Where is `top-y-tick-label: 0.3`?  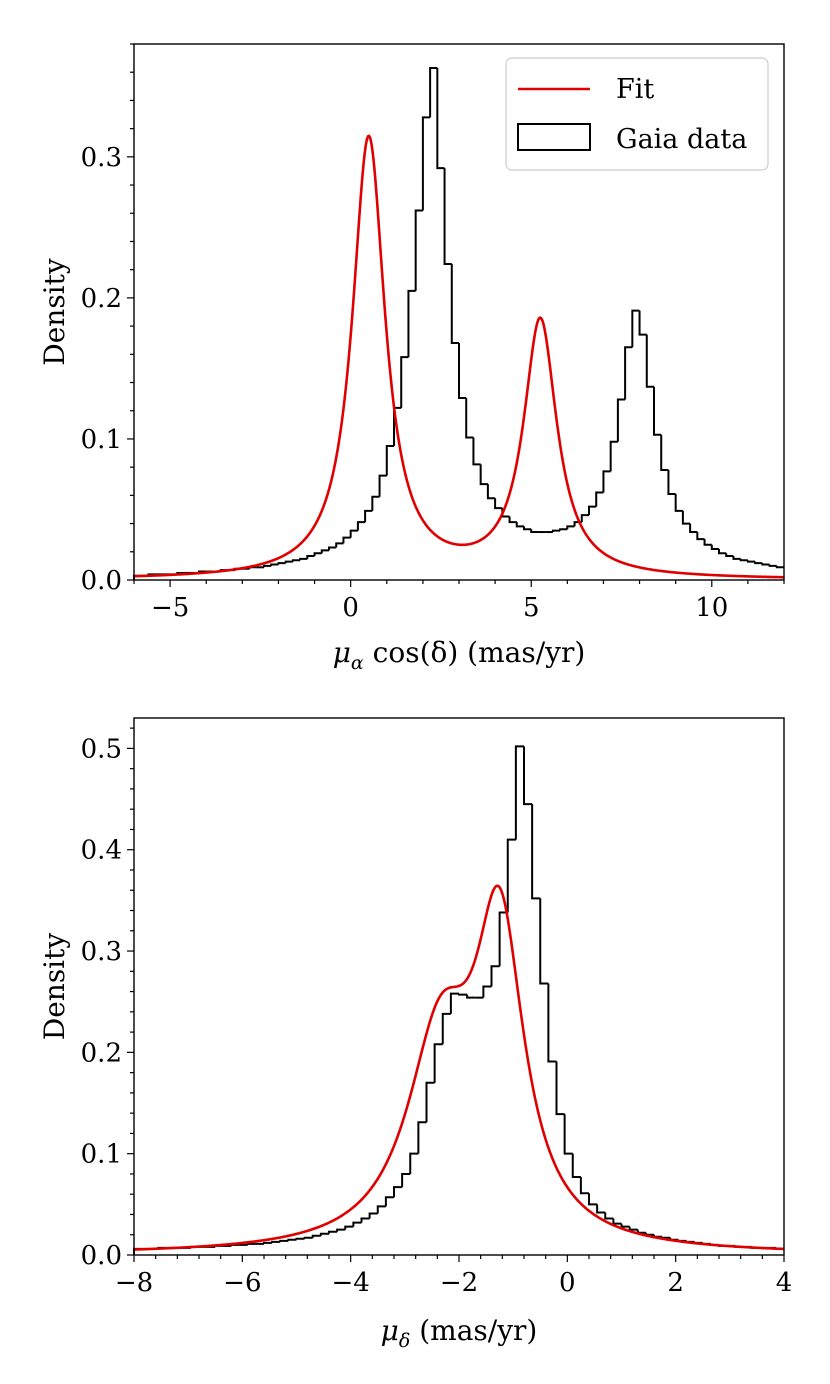 top-y-tick-label: 0.3 is located at coordinates (101, 158).